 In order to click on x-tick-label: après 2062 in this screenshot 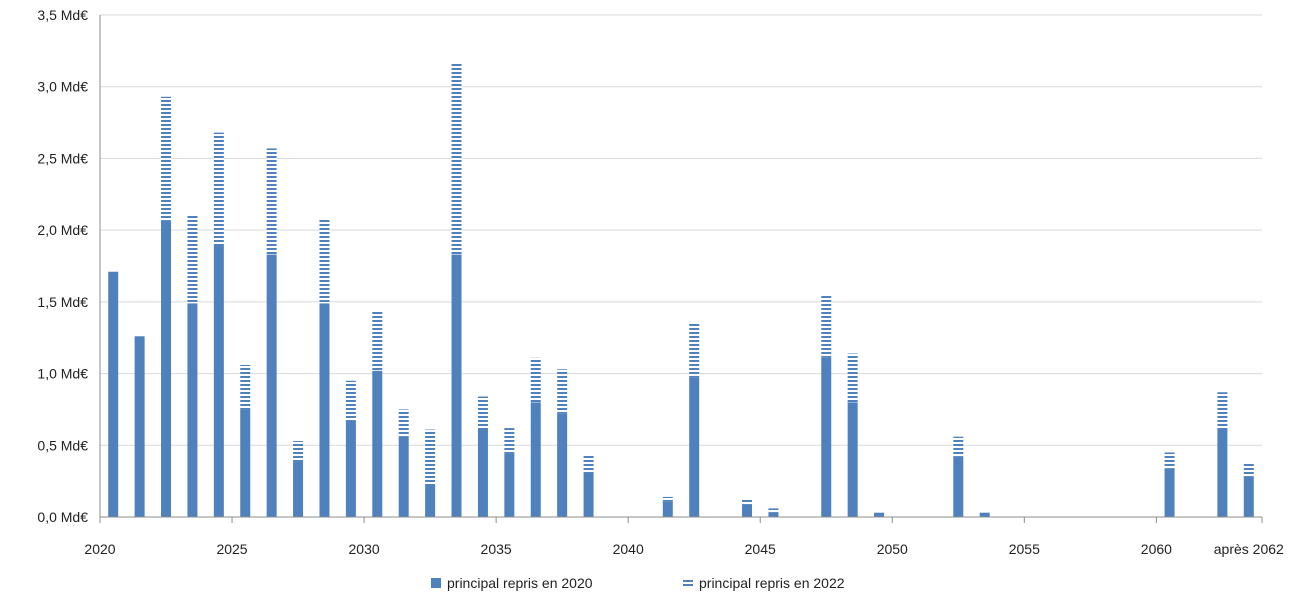, I will do `click(1249, 549)`.